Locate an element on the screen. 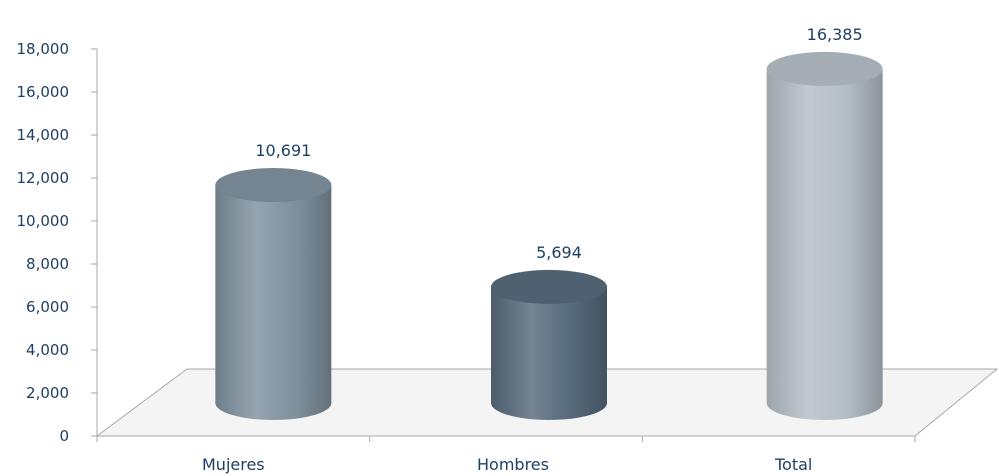 The image size is (999, 476). y-tick-label: 8,000 is located at coordinates (47, 264).